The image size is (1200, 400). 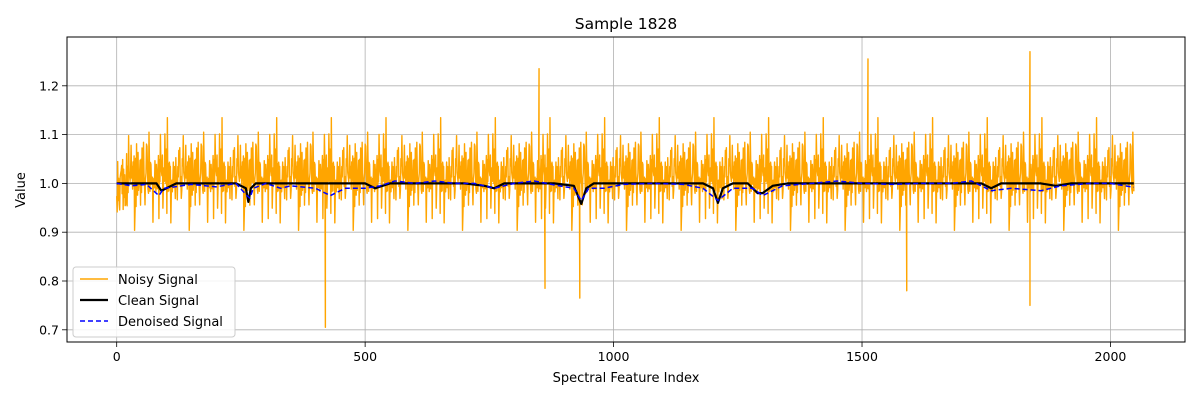 I want to click on y-tick-label: 0.7, so click(x=49, y=329).